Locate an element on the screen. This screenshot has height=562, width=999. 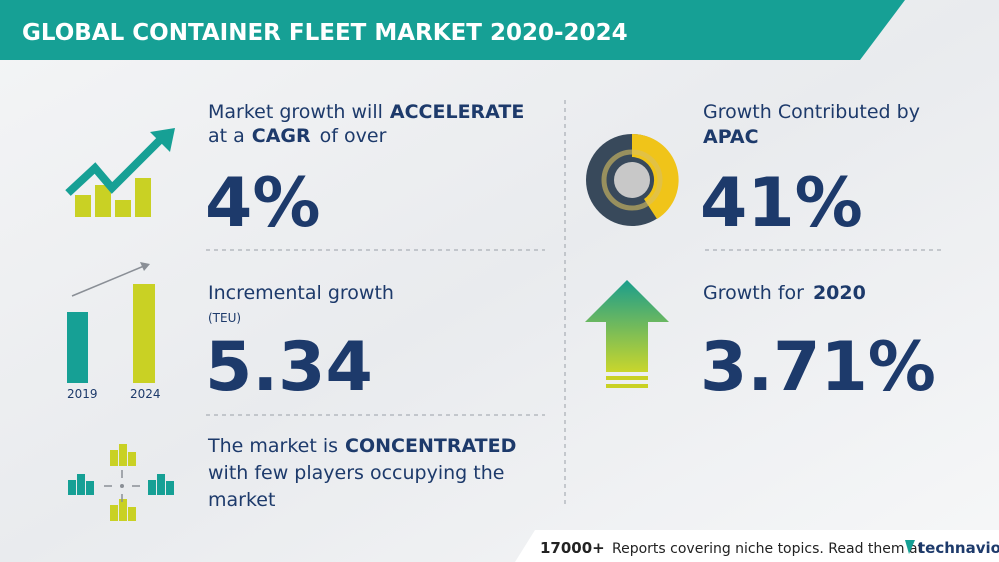
yearly-label: Growth for 2020 is located at coordinates (784, 293).